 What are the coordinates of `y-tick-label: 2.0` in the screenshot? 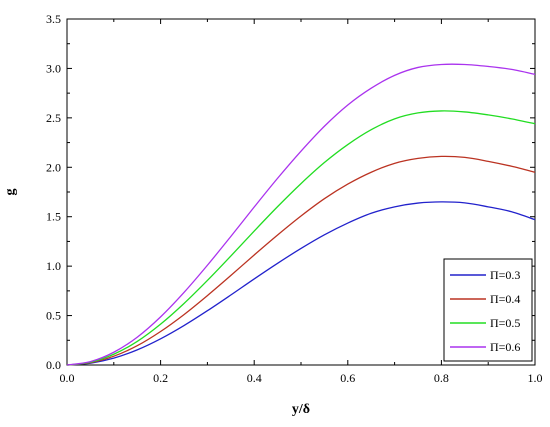 It's located at (53, 167).